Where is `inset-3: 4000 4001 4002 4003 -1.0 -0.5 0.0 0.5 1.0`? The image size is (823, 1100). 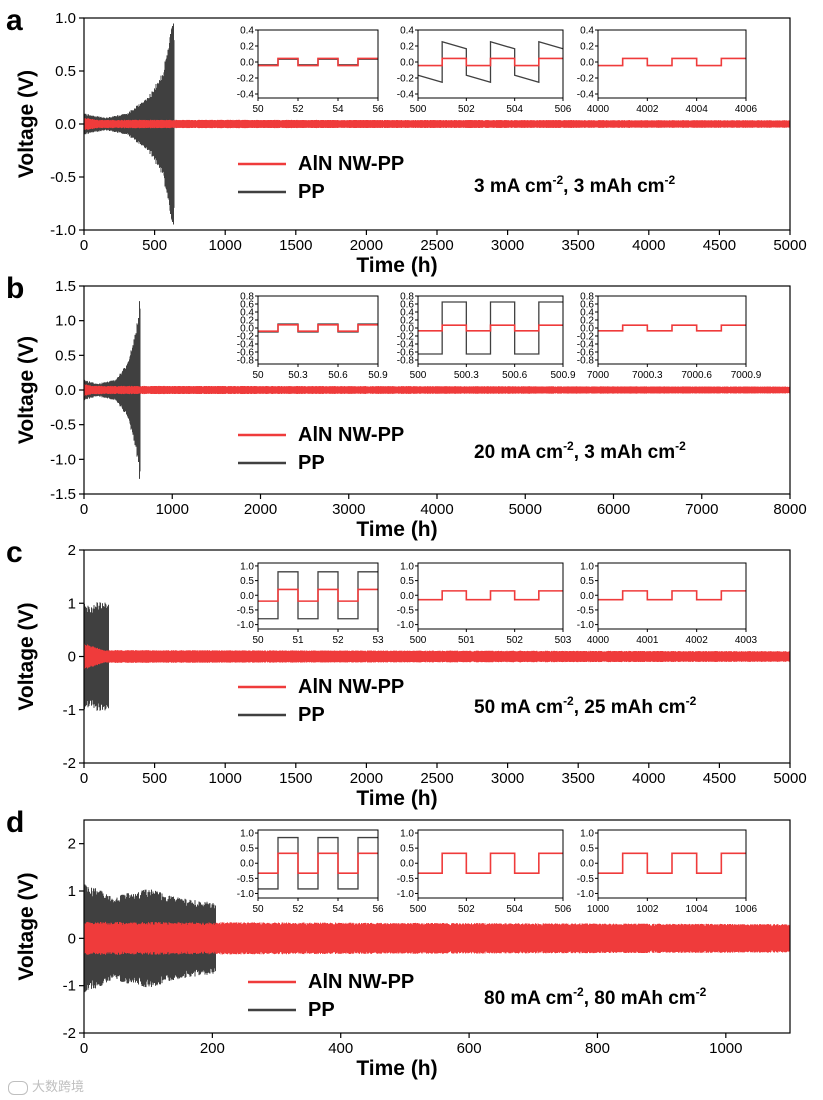 inset-3: 4000 4001 4002 4003 -1.0 -0.5 0.0 0.5 1.0 is located at coordinates (667, 603).